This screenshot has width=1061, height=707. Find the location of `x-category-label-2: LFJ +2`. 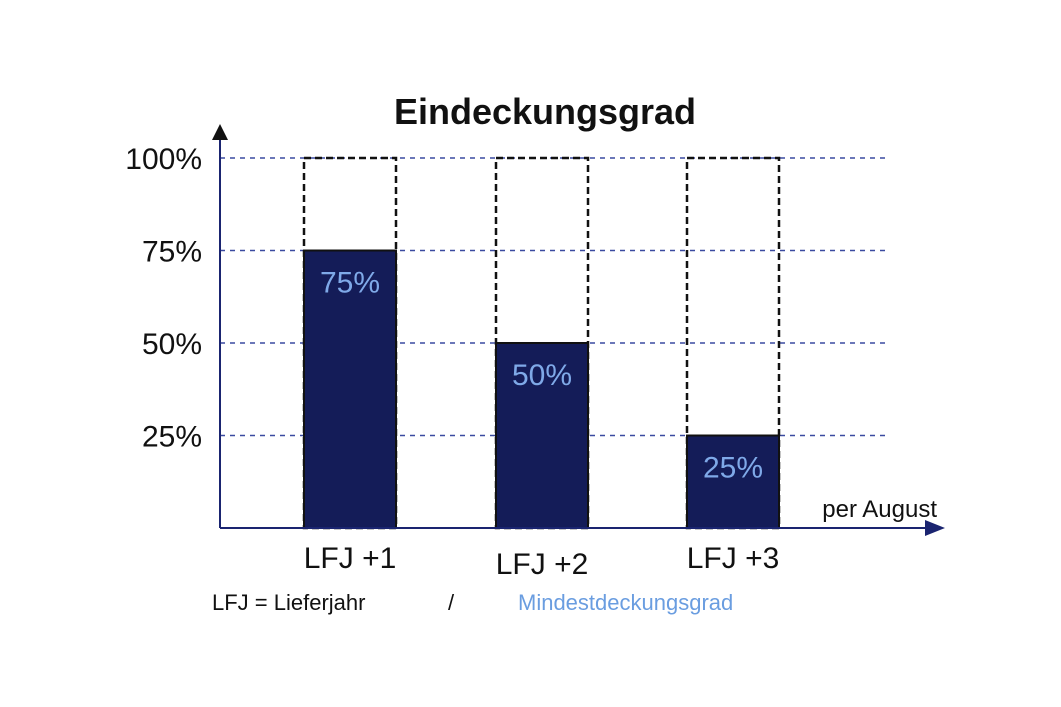

x-category-label-2: LFJ +2 is located at coordinates (542, 564).